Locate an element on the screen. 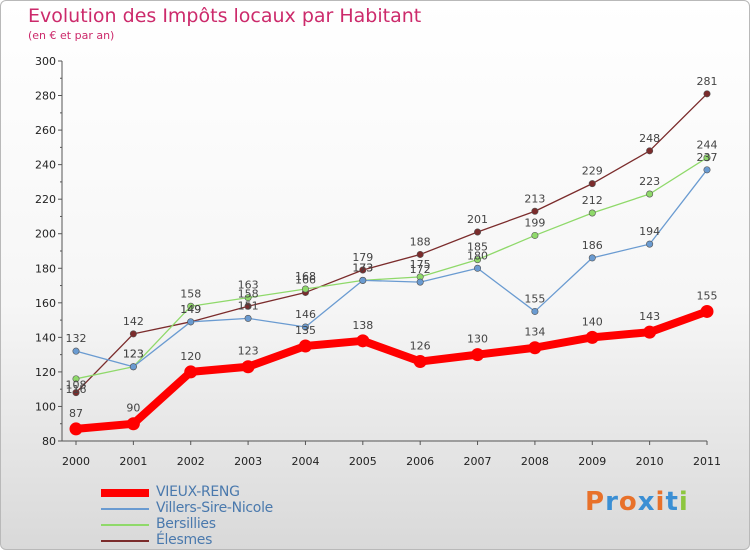 This screenshot has width=750, height=550. data-label: 123 is located at coordinates (133, 354).